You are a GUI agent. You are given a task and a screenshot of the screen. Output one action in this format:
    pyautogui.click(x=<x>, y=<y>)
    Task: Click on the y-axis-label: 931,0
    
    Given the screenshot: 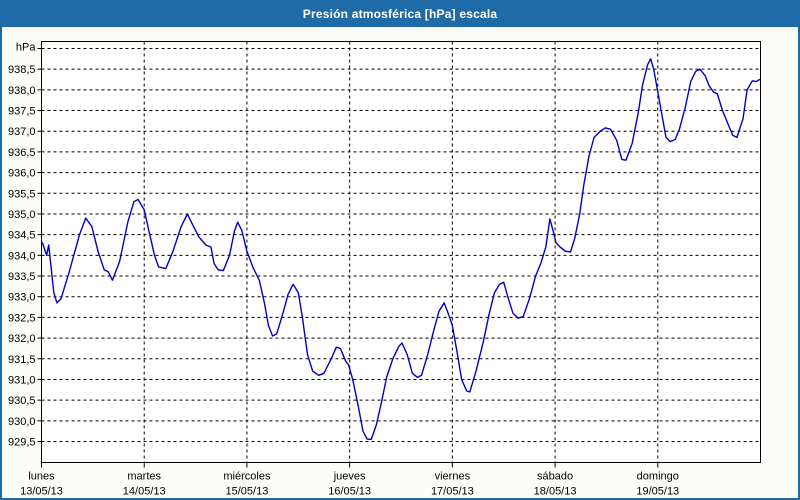 What is the action you would take?
    pyautogui.click(x=22, y=380)
    